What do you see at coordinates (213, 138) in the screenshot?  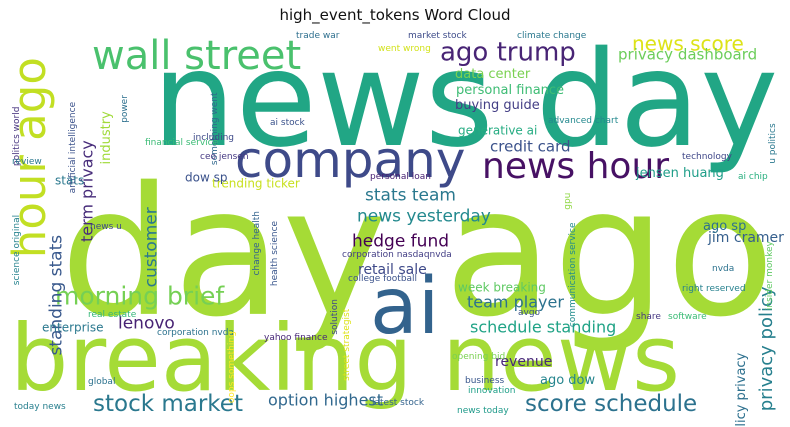 I see `word-including: including` at bounding box center [213, 138].